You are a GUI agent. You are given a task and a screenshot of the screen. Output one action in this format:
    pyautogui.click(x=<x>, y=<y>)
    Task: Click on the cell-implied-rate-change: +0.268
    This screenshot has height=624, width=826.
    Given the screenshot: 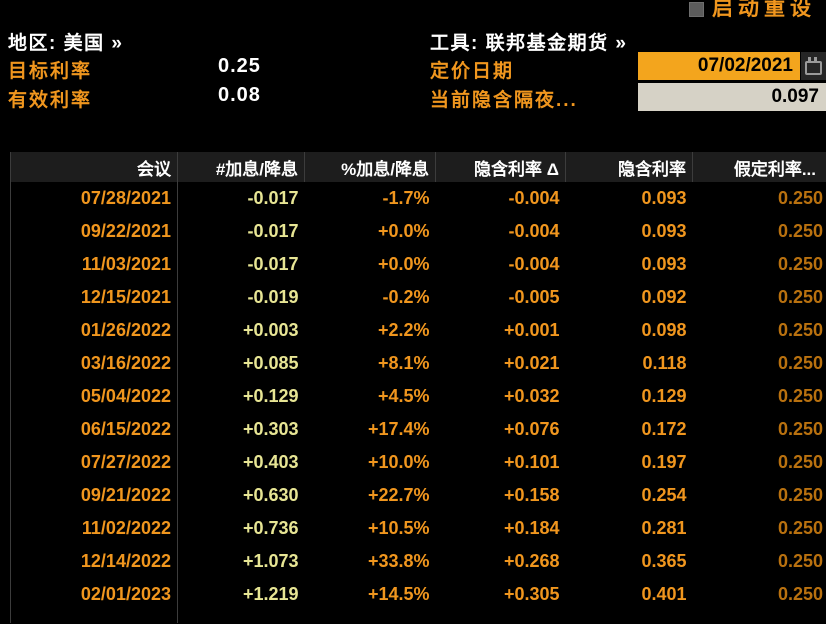 What is the action you would take?
    pyautogui.click(x=531, y=561)
    